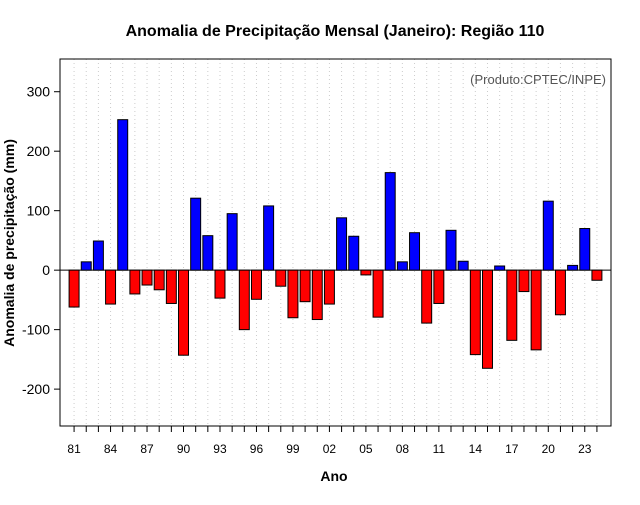 The image size is (640, 505). I want to click on bar-1997, so click(269, 238).